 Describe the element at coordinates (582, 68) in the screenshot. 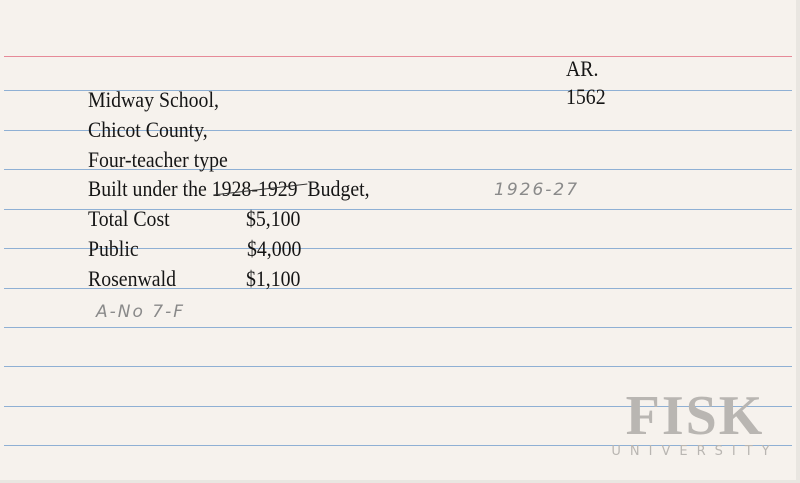

I see `card-code: AR.` at that location.